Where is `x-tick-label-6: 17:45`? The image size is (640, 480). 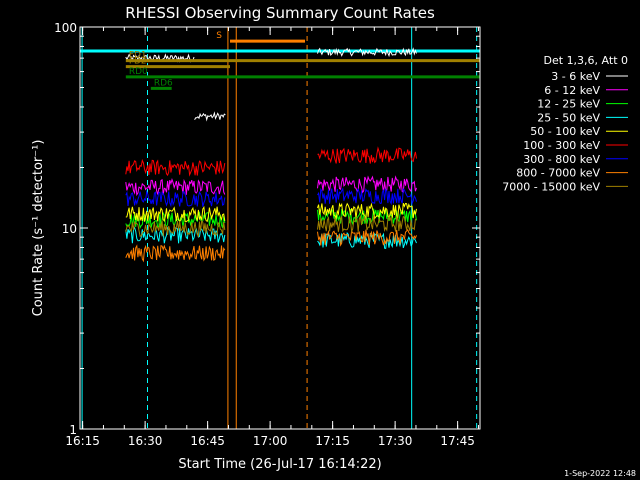 x-tick-label-6: 17:45 is located at coordinates (457, 441).